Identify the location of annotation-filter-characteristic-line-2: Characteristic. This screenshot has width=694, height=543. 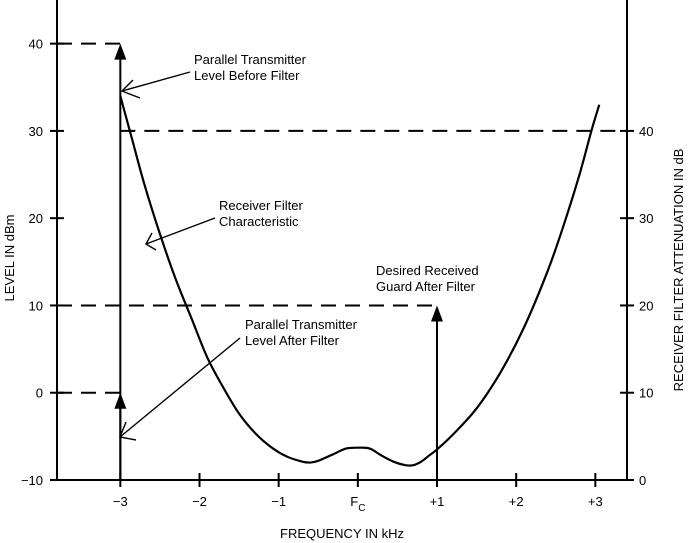
(259, 221).